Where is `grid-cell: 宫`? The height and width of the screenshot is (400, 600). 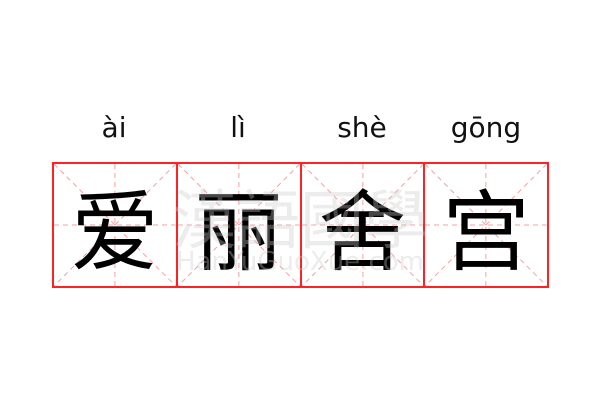 grid-cell: 宫 is located at coordinates (486, 225).